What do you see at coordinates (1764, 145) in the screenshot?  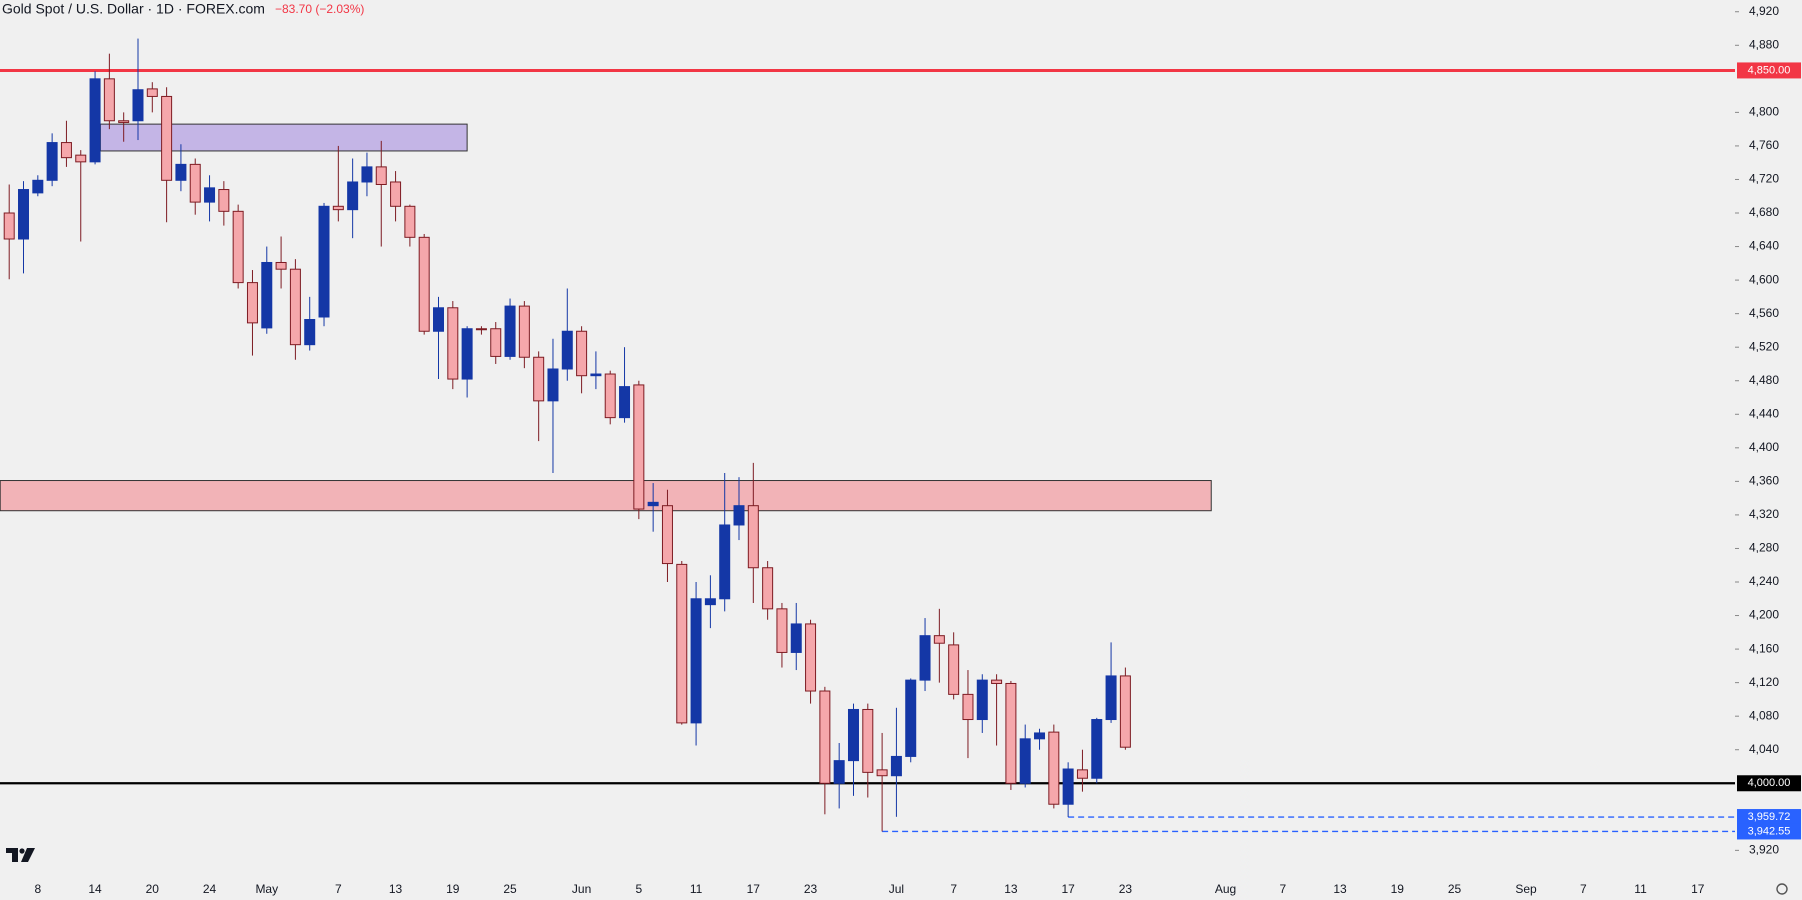 I see `y-tick-label: 4,760` at bounding box center [1764, 145].